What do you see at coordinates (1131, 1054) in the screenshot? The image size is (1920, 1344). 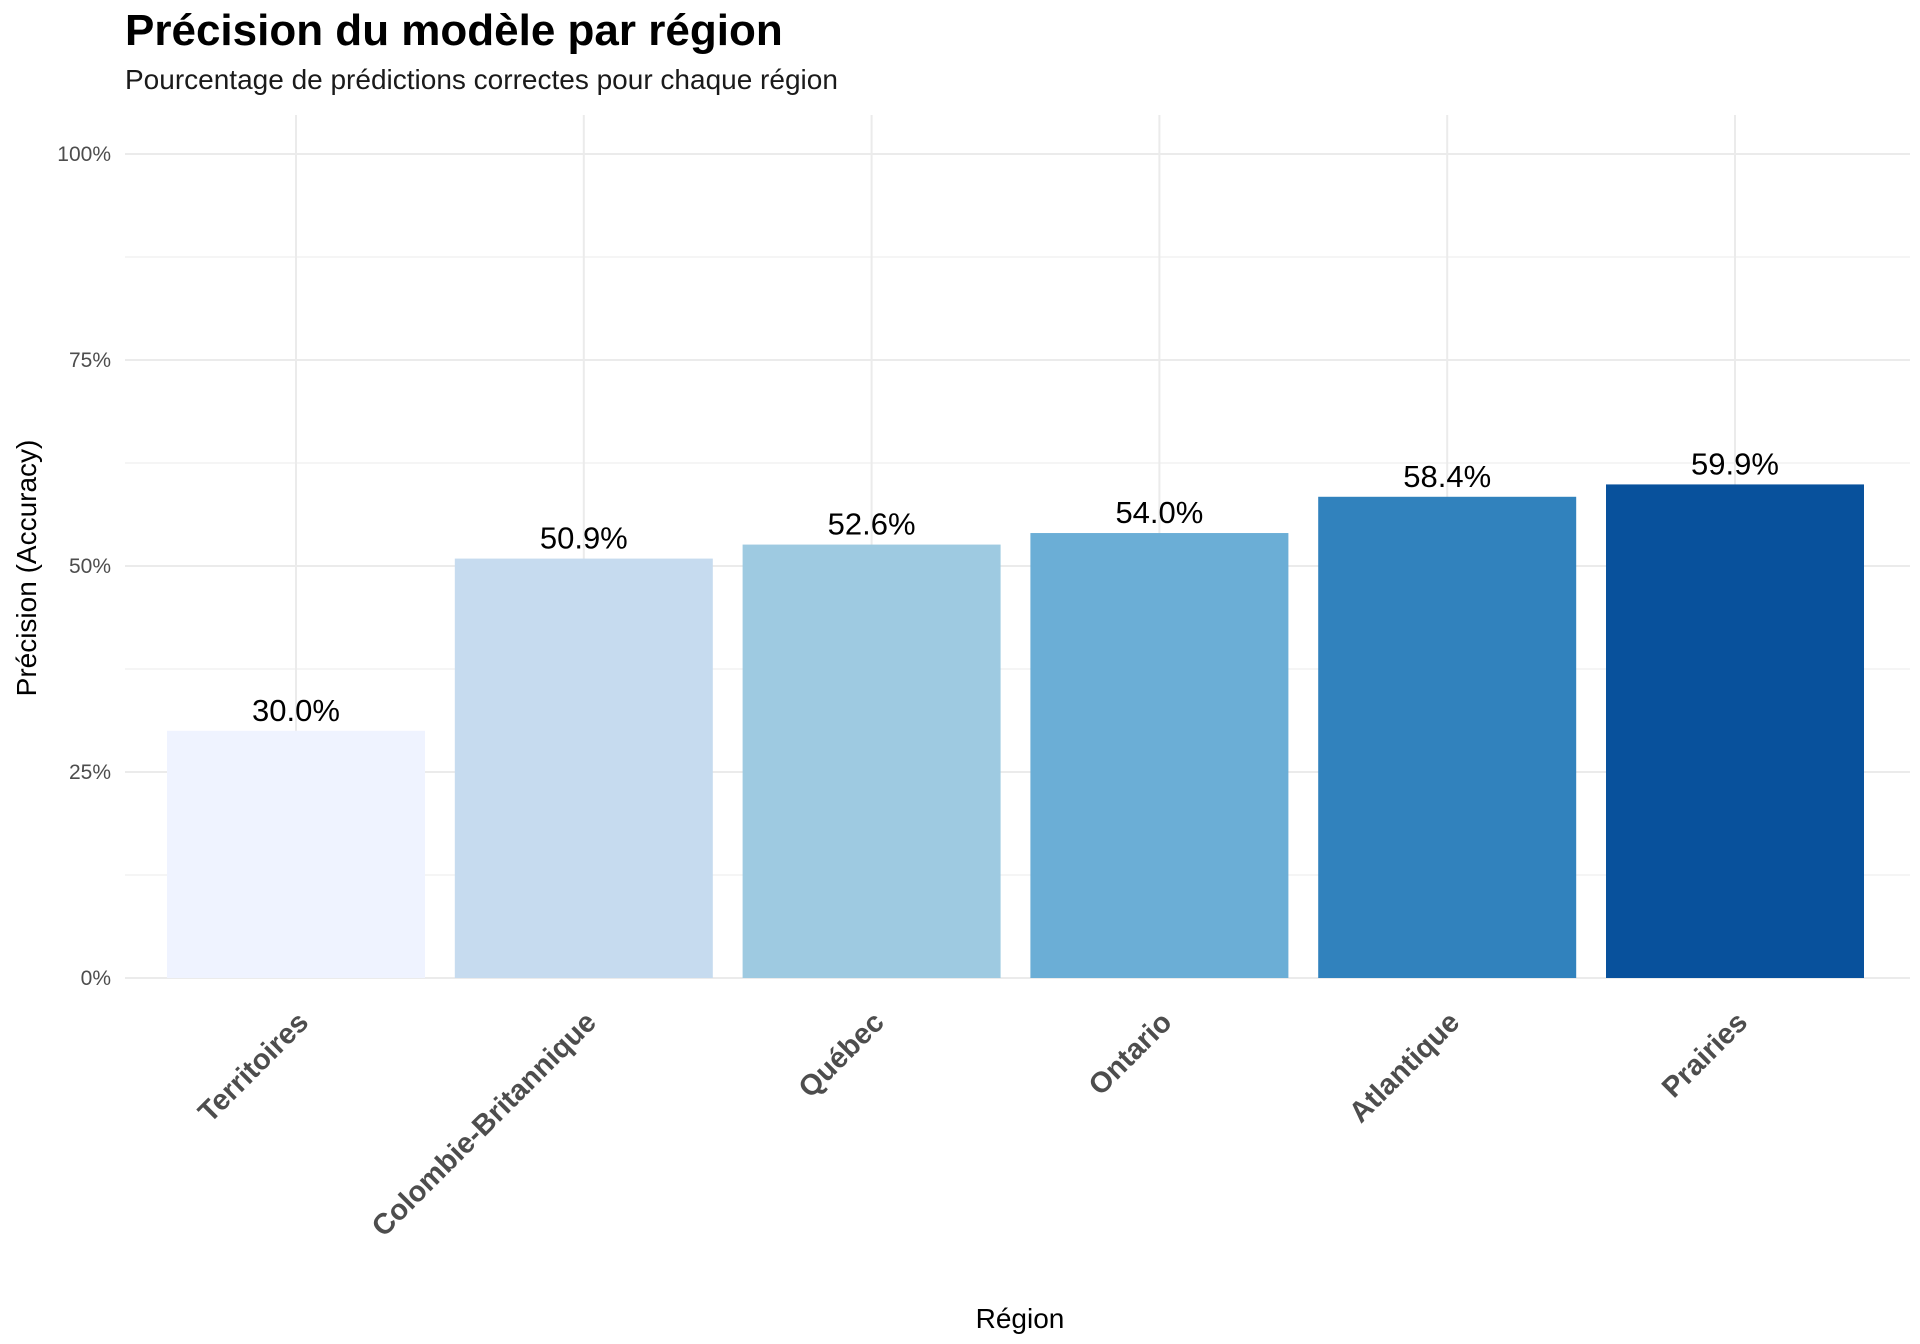 I see `x-tick-label: Ontario` at bounding box center [1131, 1054].